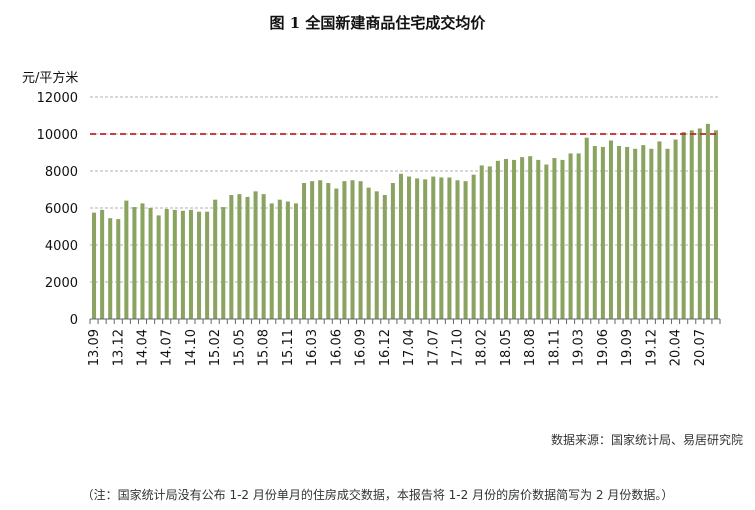  Describe the element at coordinates (336, 347) in the screenshot. I see `x-tick-label: 16.06` at that location.